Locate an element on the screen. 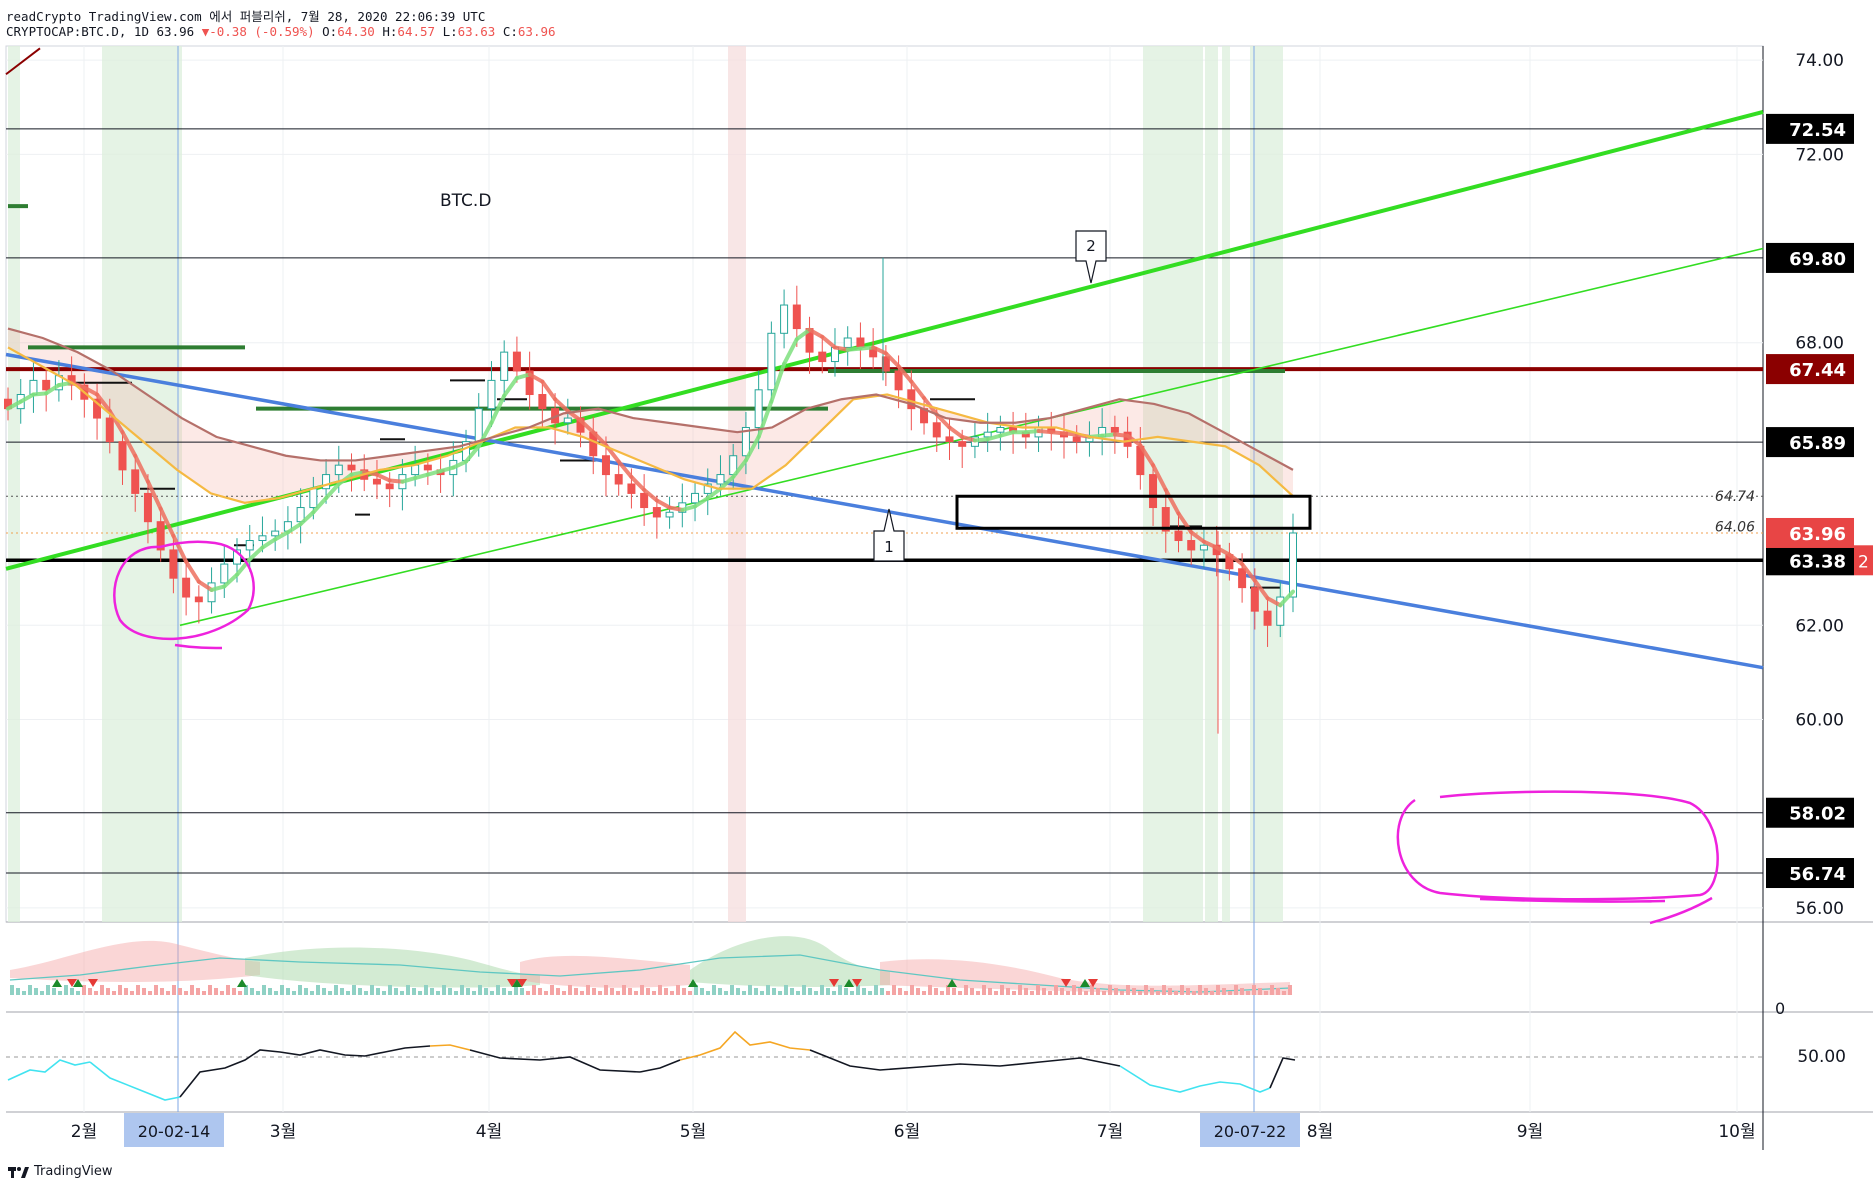 The width and height of the screenshot is (1873, 1187). highlight-band is located at coordinates (1266, 484).